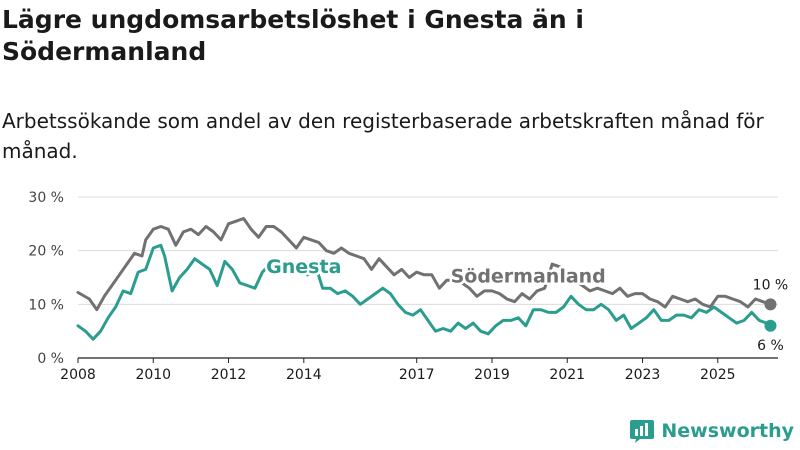  I want to click on series-label: Södermanland, so click(528, 276).